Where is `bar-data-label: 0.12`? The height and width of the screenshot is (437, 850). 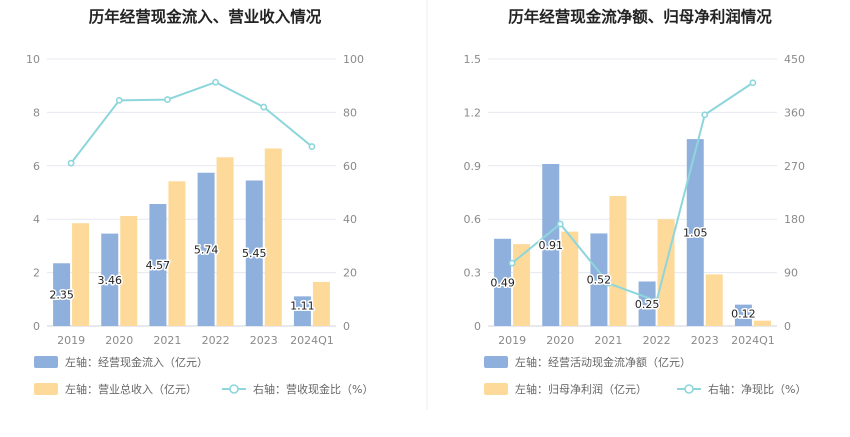 bar-data-label: 0.12 is located at coordinates (743, 314).